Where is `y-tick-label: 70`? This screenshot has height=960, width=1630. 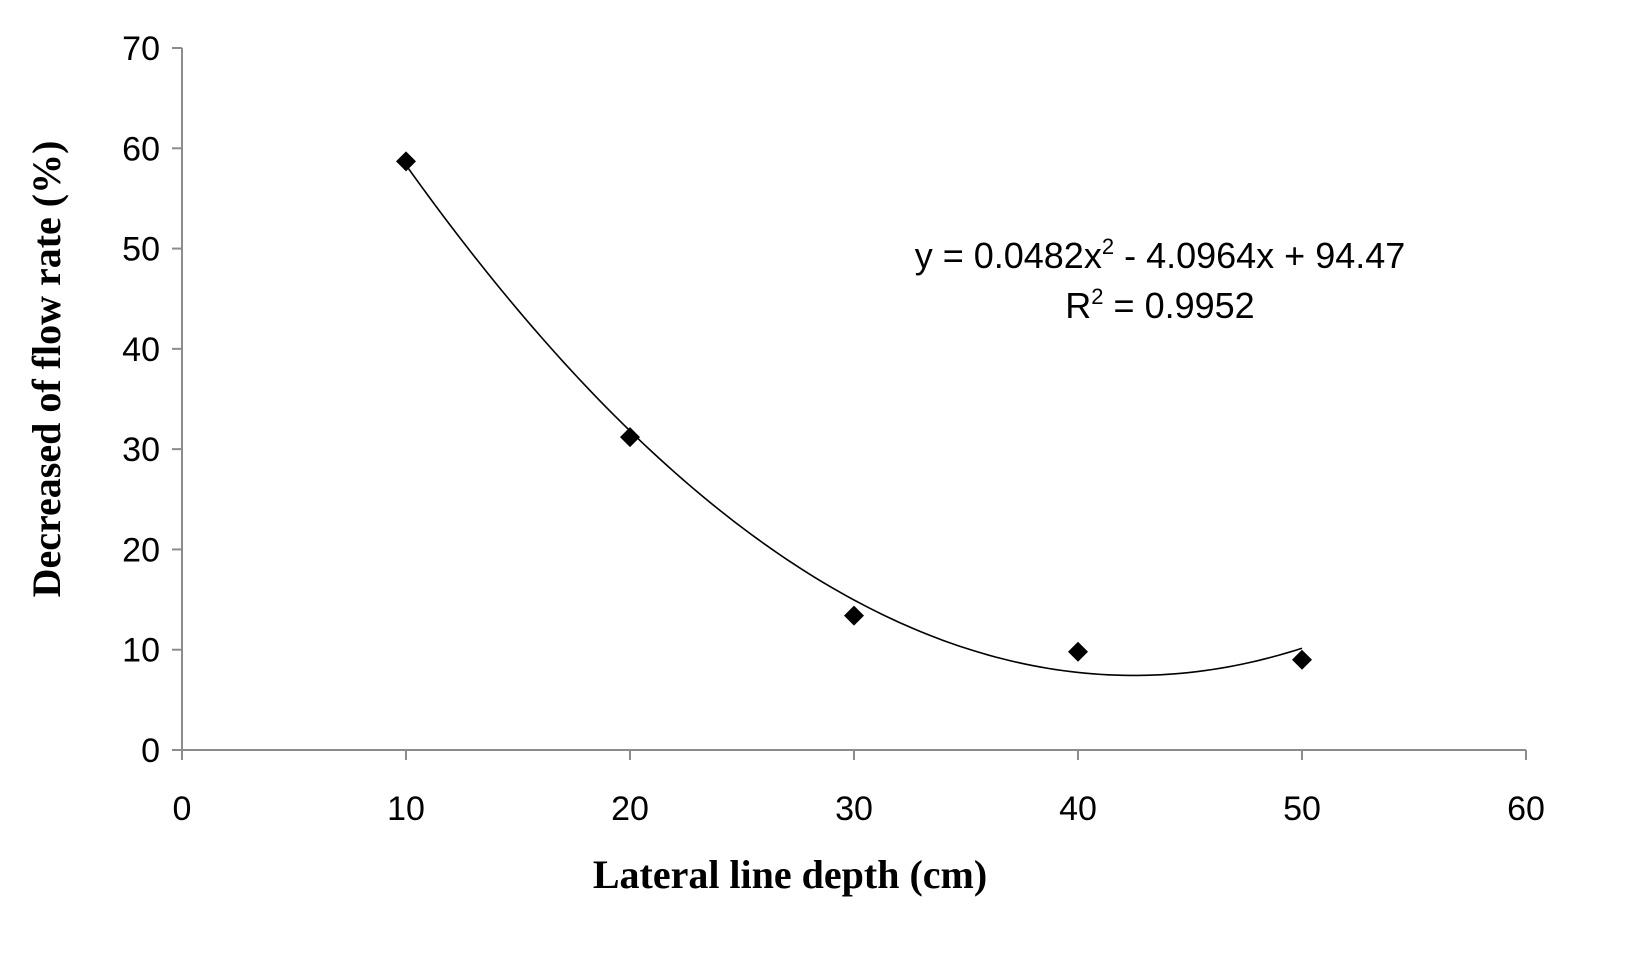
y-tick-label: 70 is located at coordinates (141, 49).